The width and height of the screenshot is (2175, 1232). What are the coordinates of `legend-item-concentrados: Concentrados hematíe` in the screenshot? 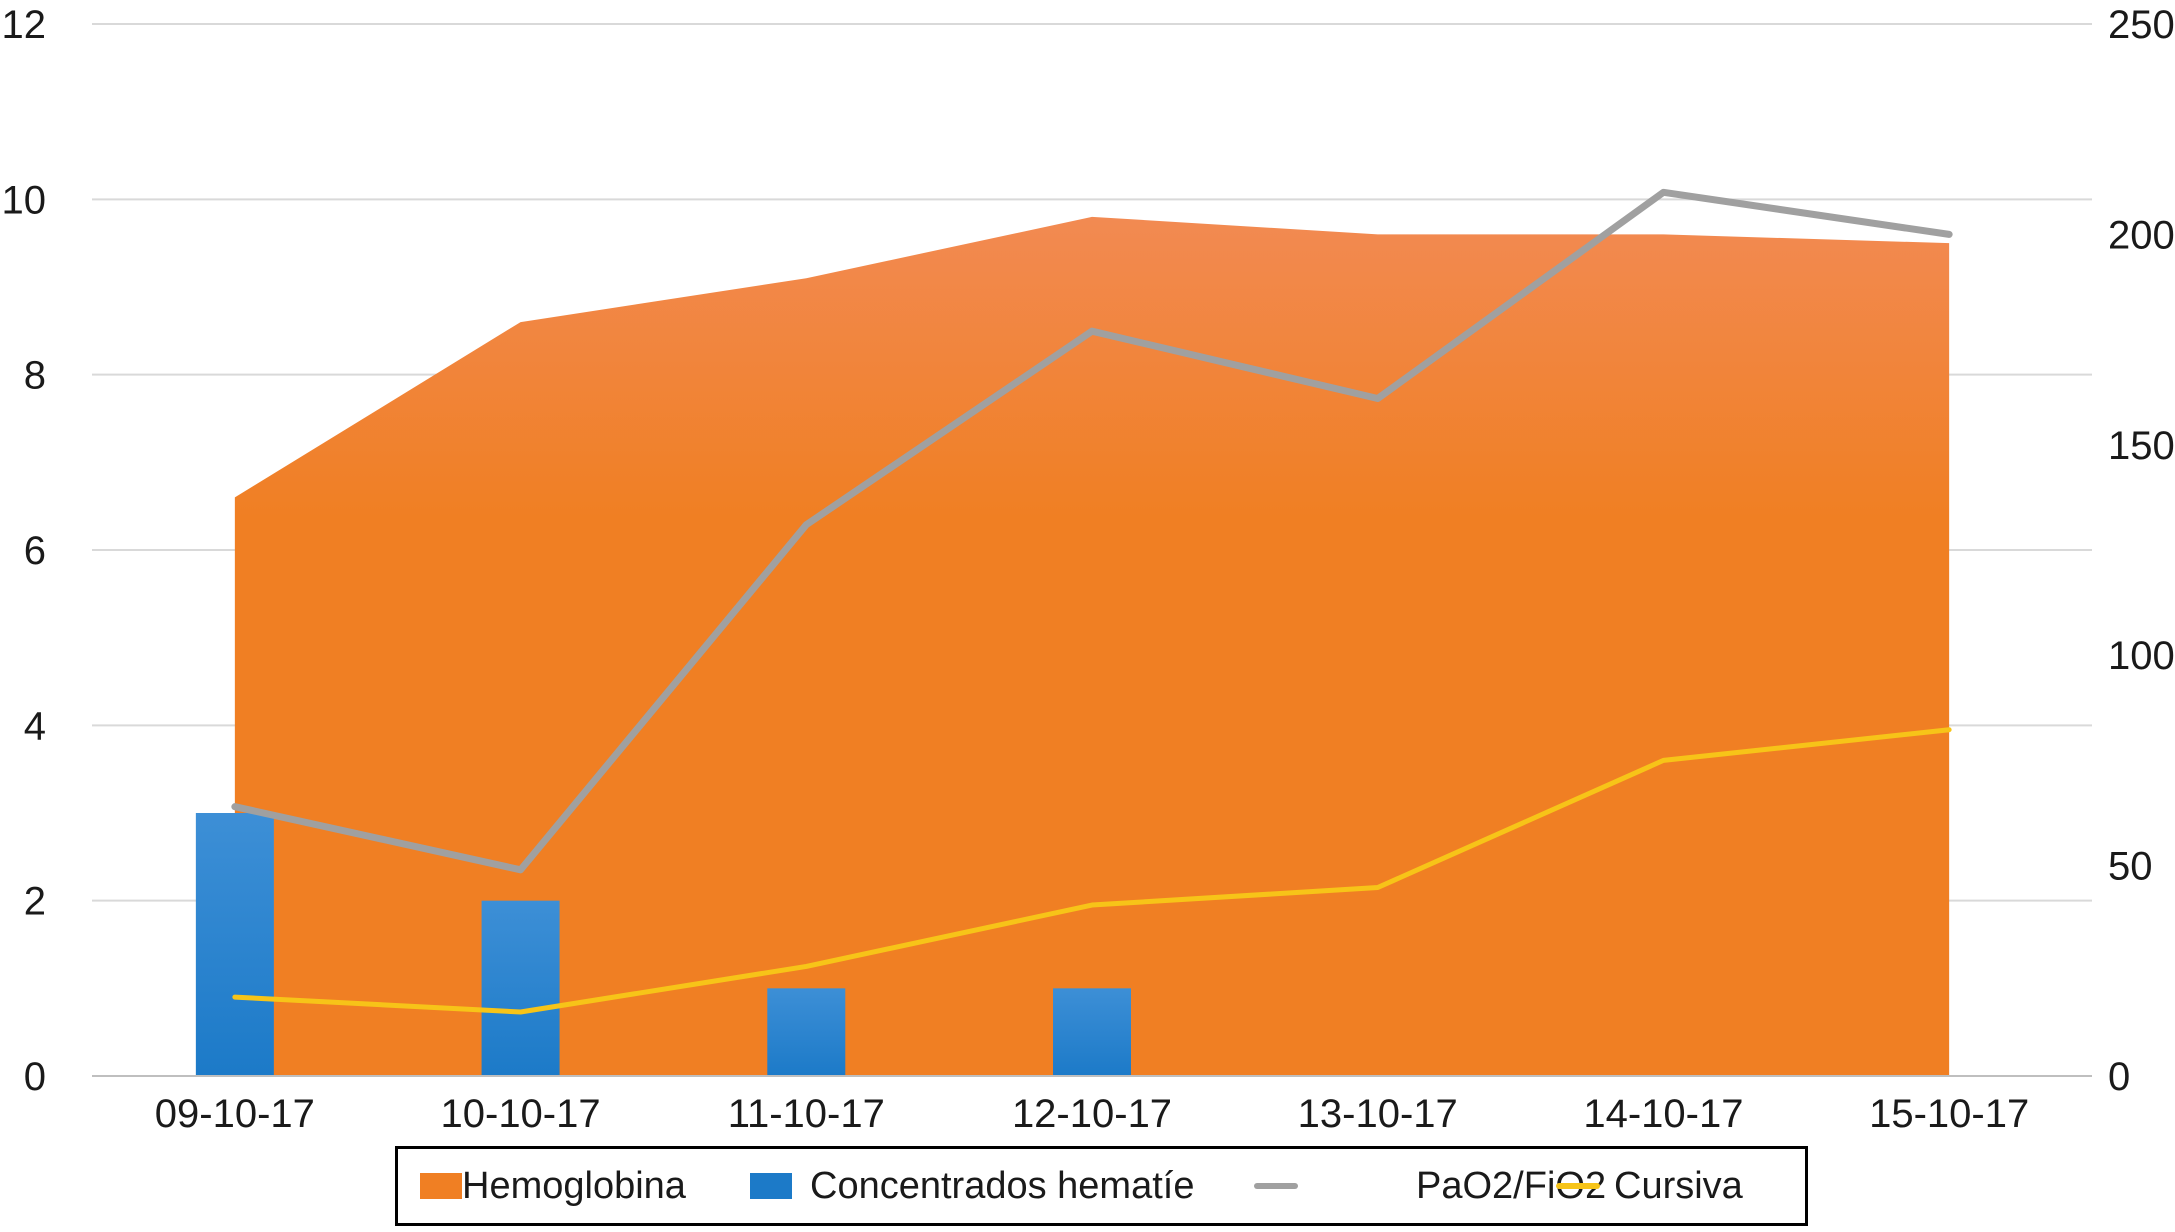 It's located at (972, 1186).